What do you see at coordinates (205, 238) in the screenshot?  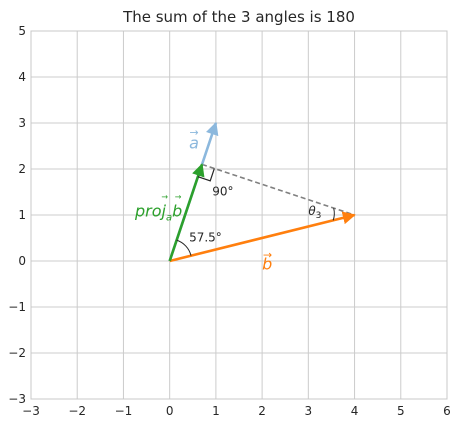 I see `origin-angle-label: 57.5°` at bounding box center [205, 238].